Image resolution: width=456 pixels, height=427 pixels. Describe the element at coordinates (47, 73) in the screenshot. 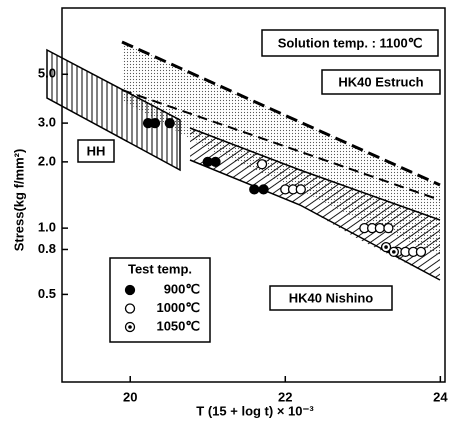

I see `y-tick-label: 5.0` at that location.